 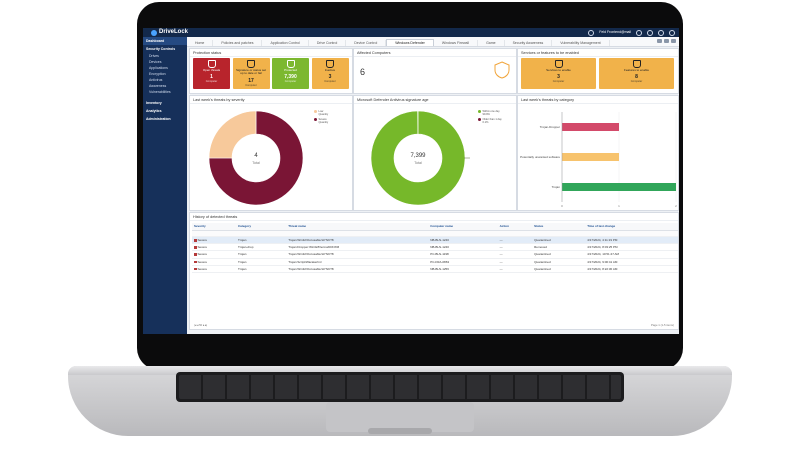 I want to click on edit-tab-icon, so click(x=666, y=41).